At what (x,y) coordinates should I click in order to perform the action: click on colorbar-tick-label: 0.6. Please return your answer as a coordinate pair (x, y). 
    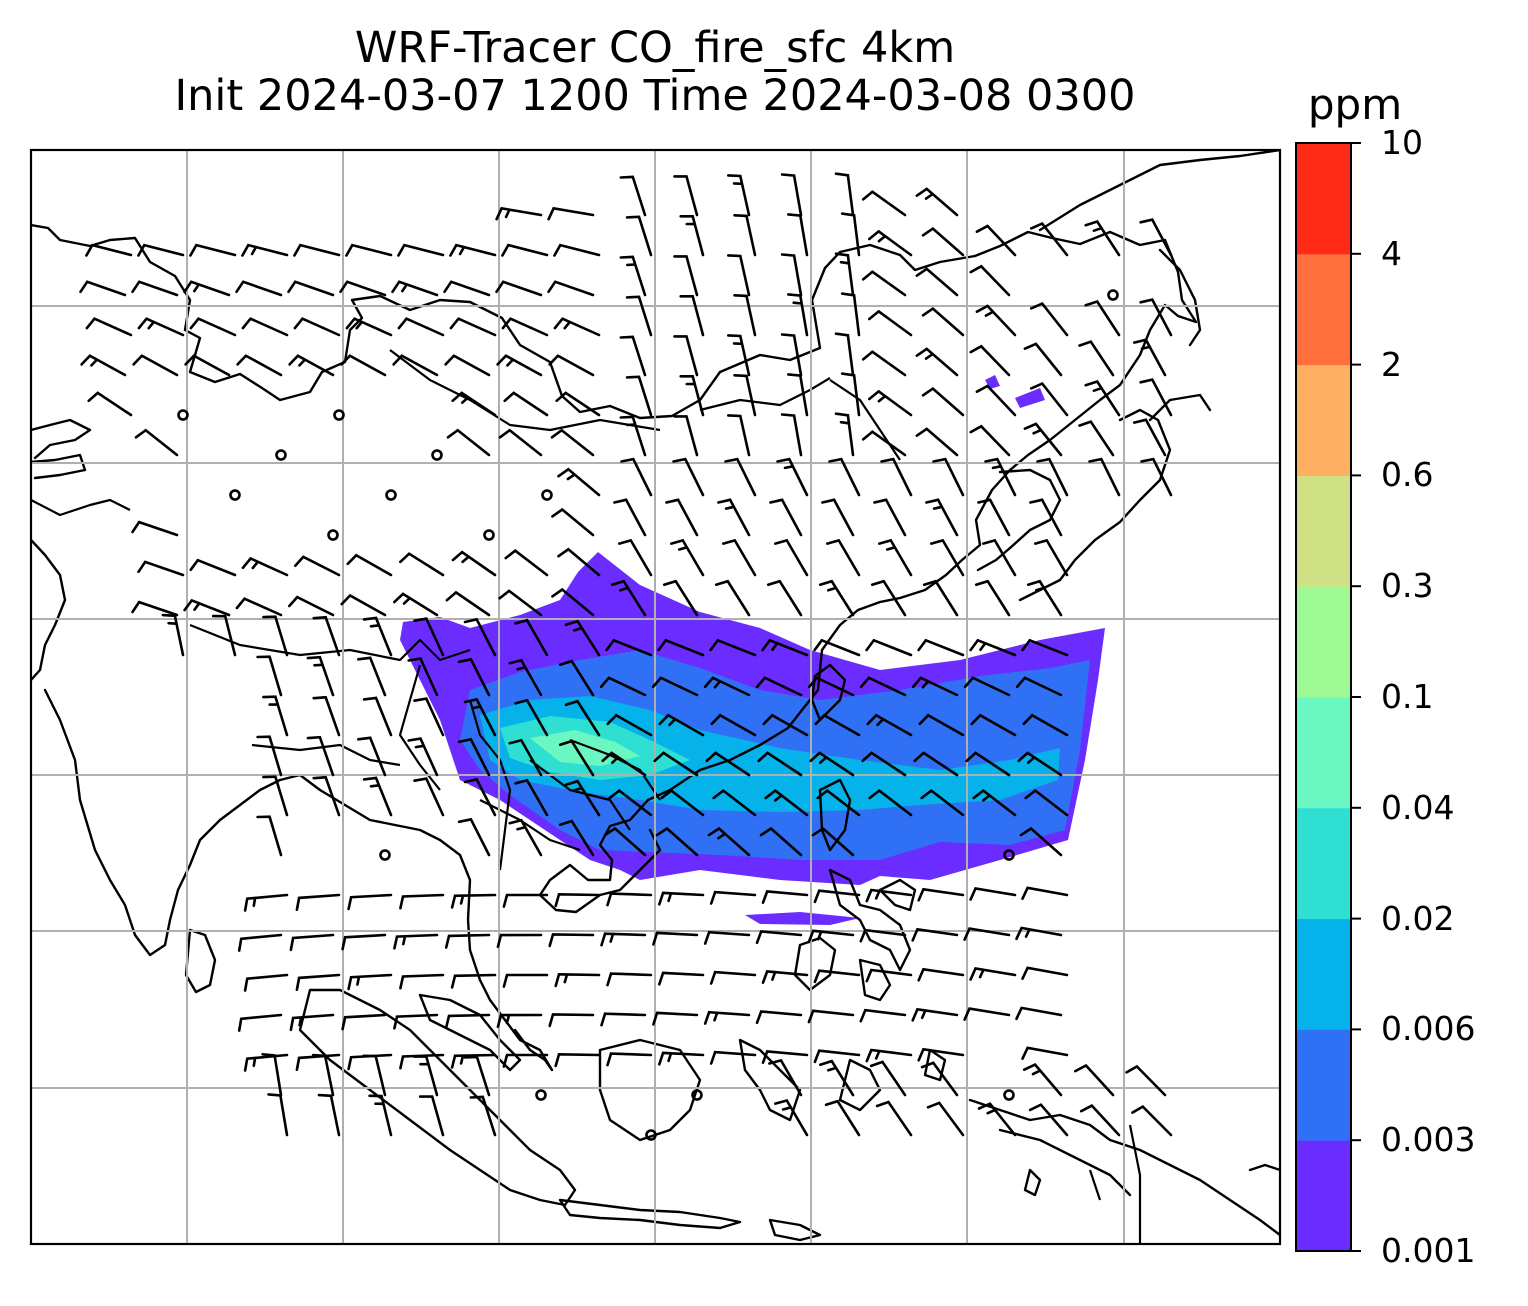
    Looking at the image, I should click on (1407, 475).